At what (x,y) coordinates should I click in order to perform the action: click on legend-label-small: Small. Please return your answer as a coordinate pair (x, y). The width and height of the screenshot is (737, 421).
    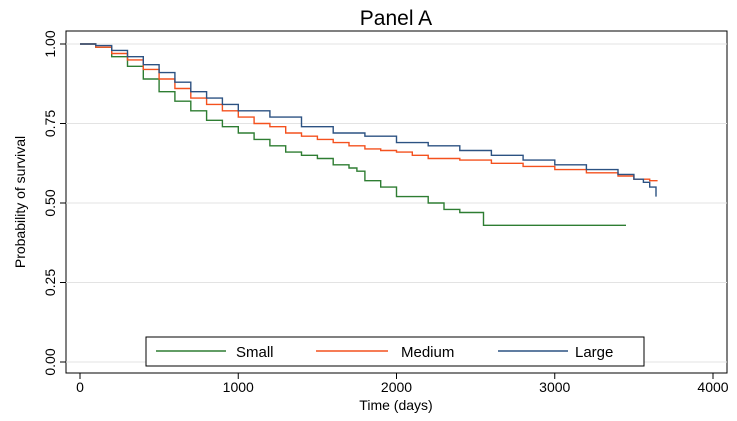
    Looking at the image, I should click on (255, 352).